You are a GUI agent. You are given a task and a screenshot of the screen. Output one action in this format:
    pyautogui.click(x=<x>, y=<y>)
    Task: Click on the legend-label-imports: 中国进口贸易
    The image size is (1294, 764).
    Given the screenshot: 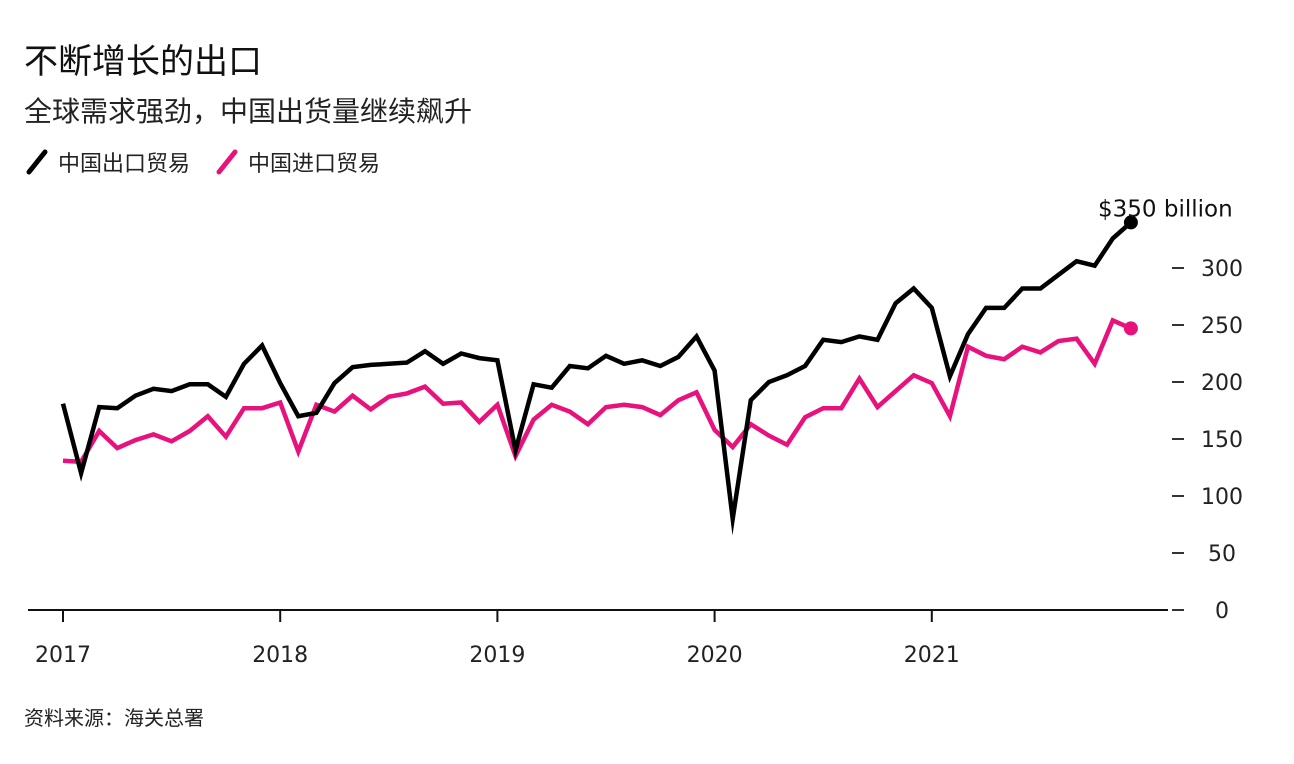 What is the action you would take?
    pyautogui.click(x=314, y=164)
    